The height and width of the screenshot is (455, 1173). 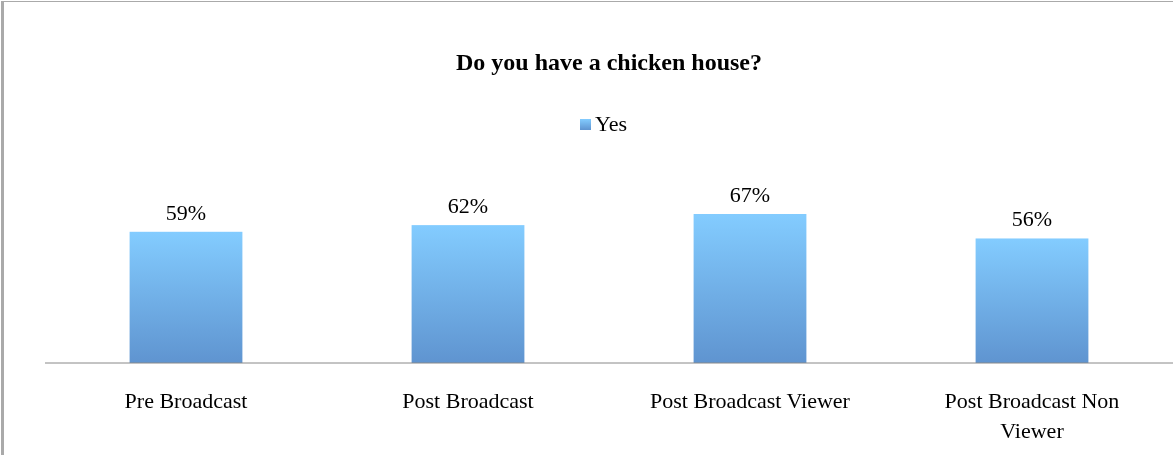 What do you see at coordinates (750, 194) in the screenshot?
I see `data-label: 67%` at bounding box center [750, 194].